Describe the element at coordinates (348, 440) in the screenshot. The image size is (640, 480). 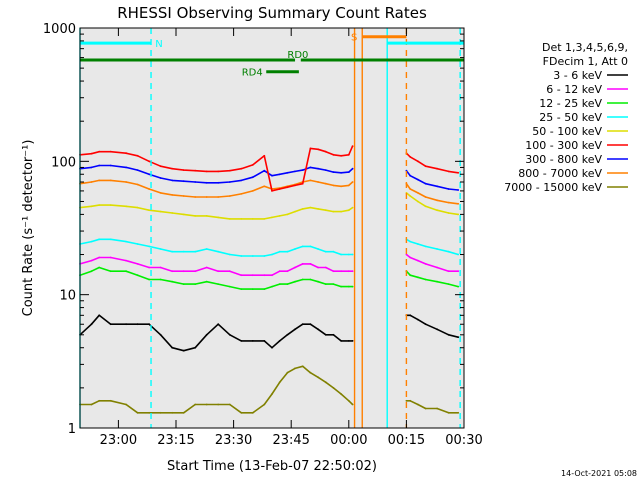
I see `x-tick-label: 00:00` at that location.